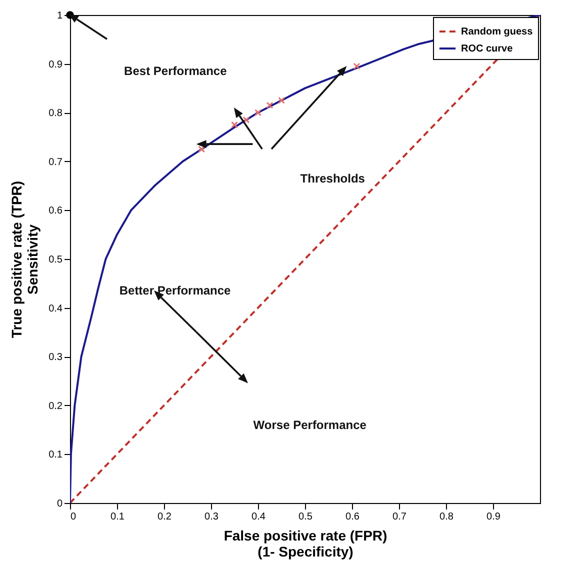 This screenshot has height=572, width=563. What do you see at coordinates (55, 162) in the screenshot?
I see `y-tick-label: 0.7` at bounding box center [55, 162].